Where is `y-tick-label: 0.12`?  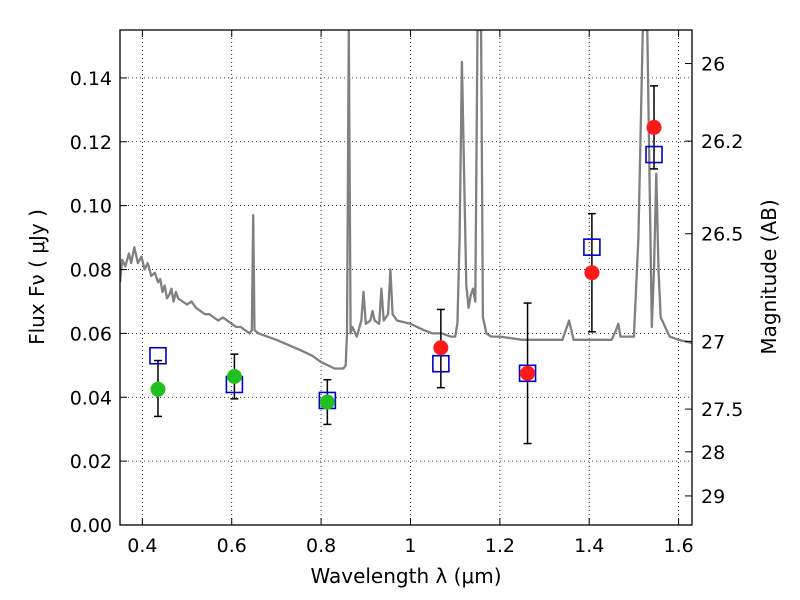 y-tick-label: 0.12 is located at coordinates (91, 143).